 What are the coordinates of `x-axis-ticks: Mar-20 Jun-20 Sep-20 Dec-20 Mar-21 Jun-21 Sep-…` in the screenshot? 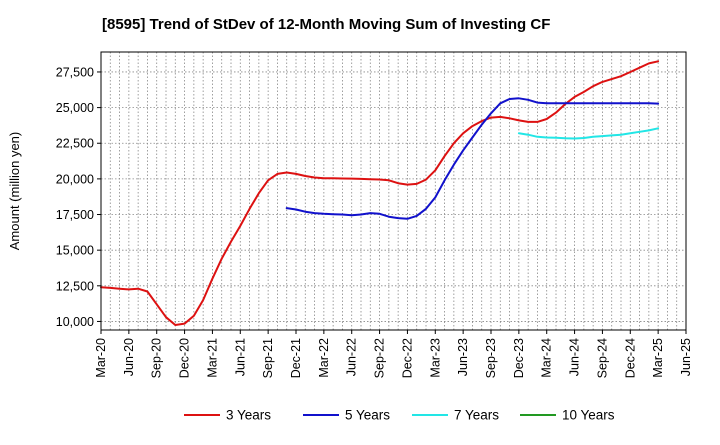 It's located at (393, 354).